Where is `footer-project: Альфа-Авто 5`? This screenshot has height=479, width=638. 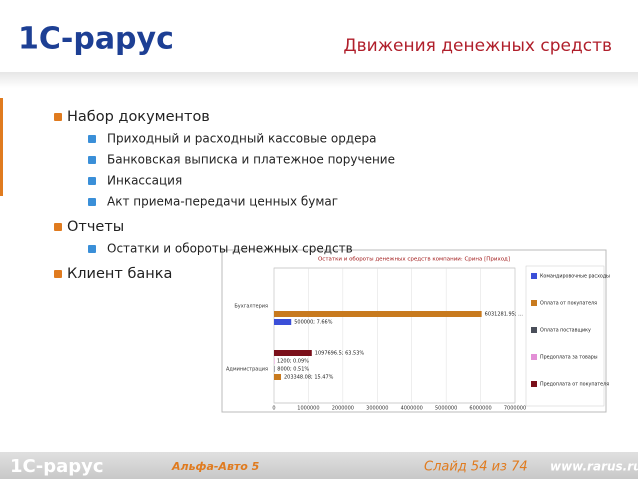 footer-project: Альфа-Авто 5 is located at coordinates (215, 466).